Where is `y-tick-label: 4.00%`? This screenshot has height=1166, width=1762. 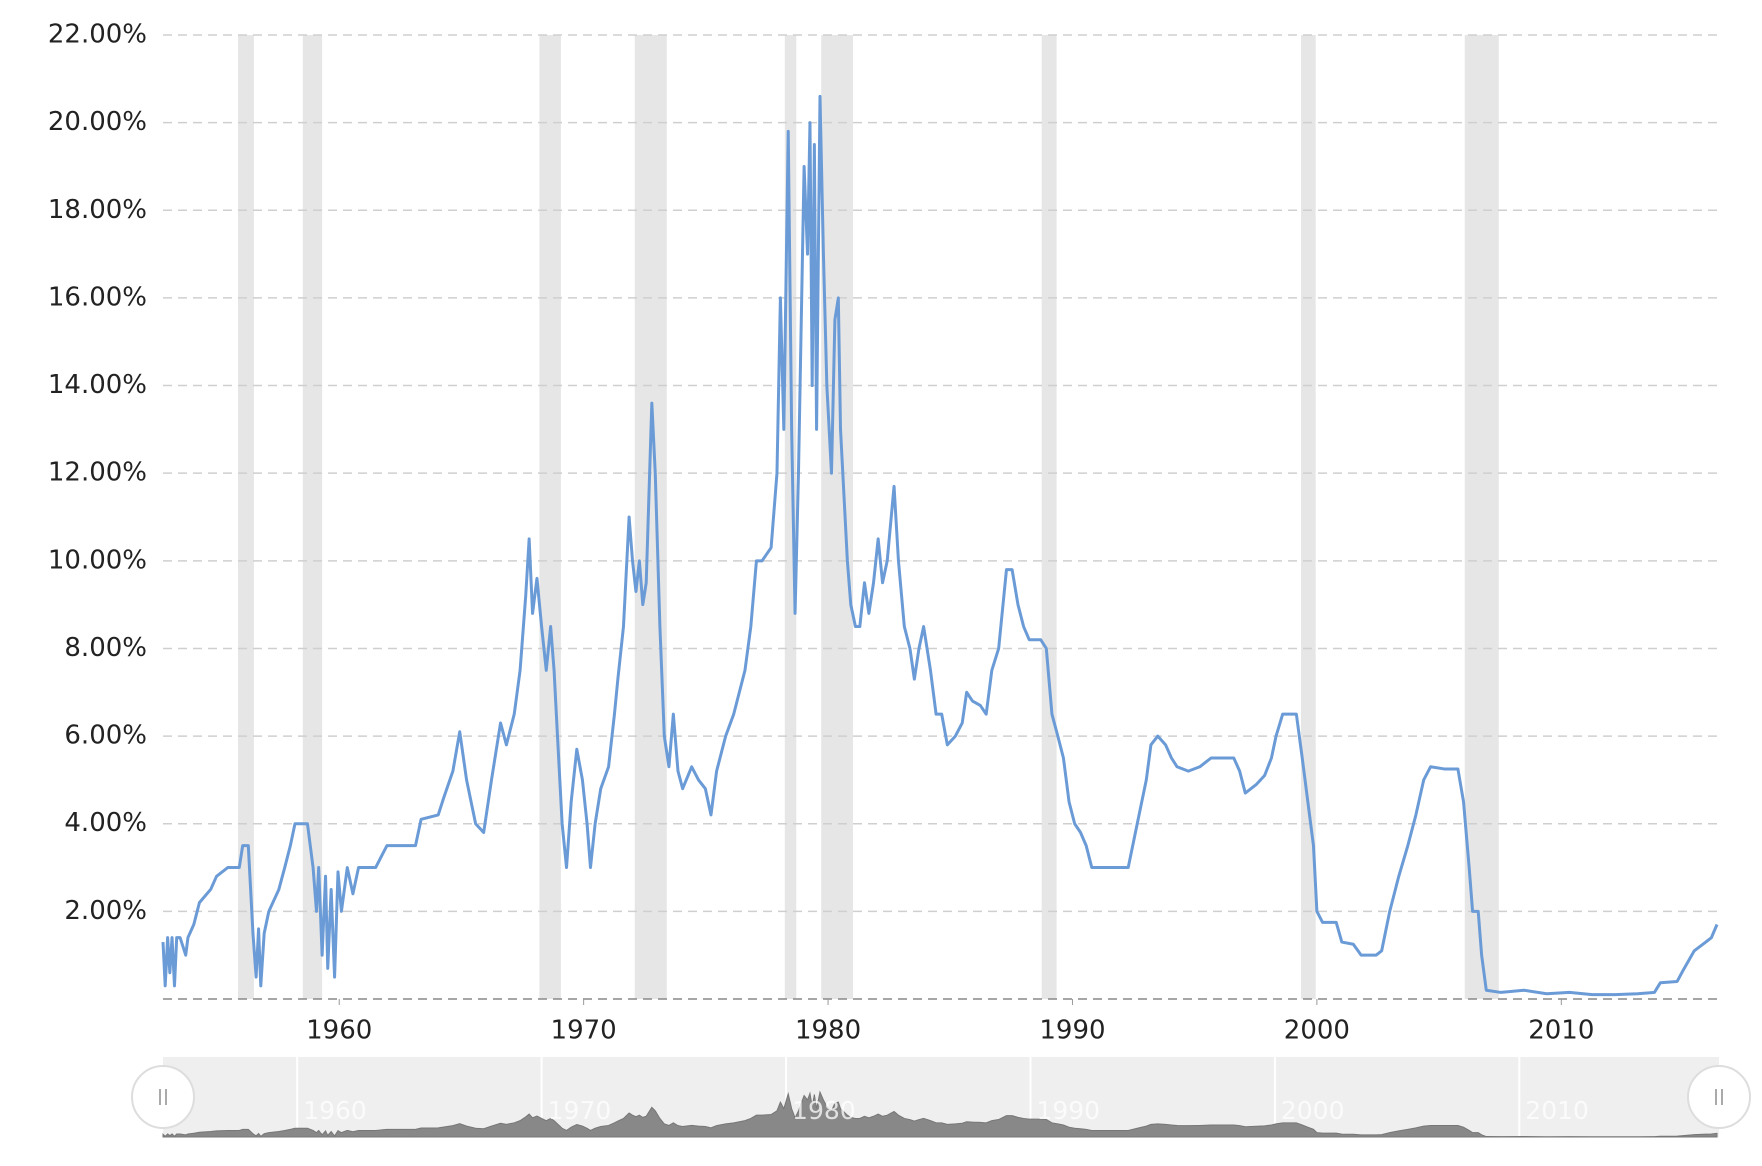 y-tick-label: 4.00% is located at coordinates (105, 823).